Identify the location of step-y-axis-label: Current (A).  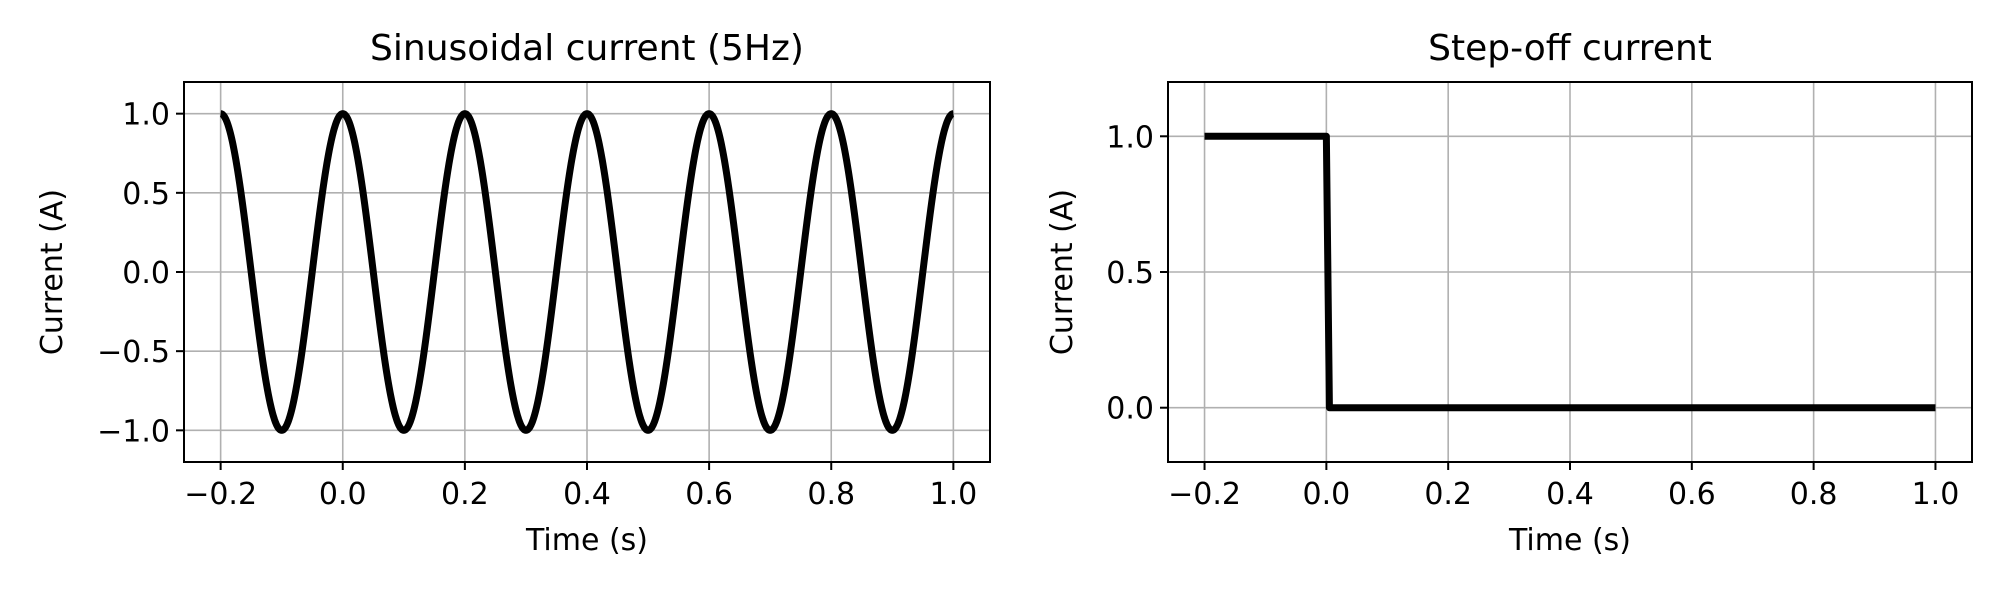
(1062, 272).